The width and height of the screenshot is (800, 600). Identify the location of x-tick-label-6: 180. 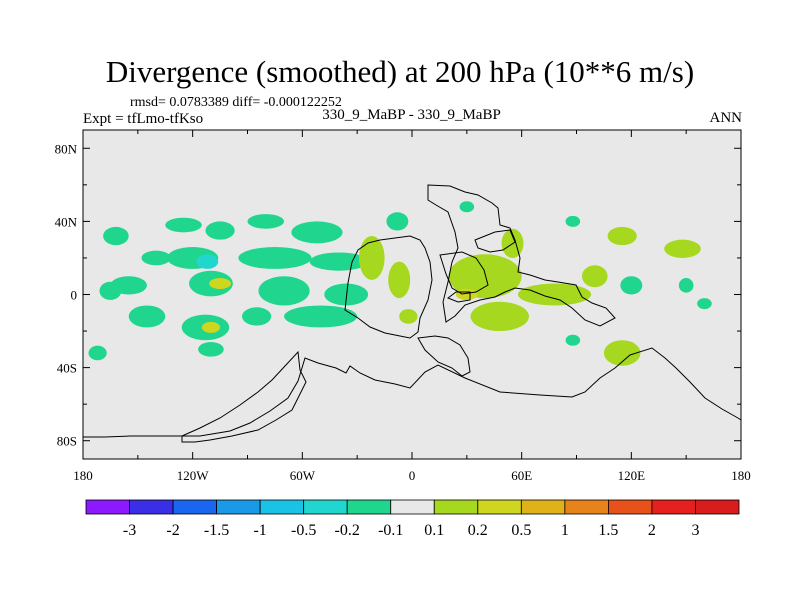
(741, 475).